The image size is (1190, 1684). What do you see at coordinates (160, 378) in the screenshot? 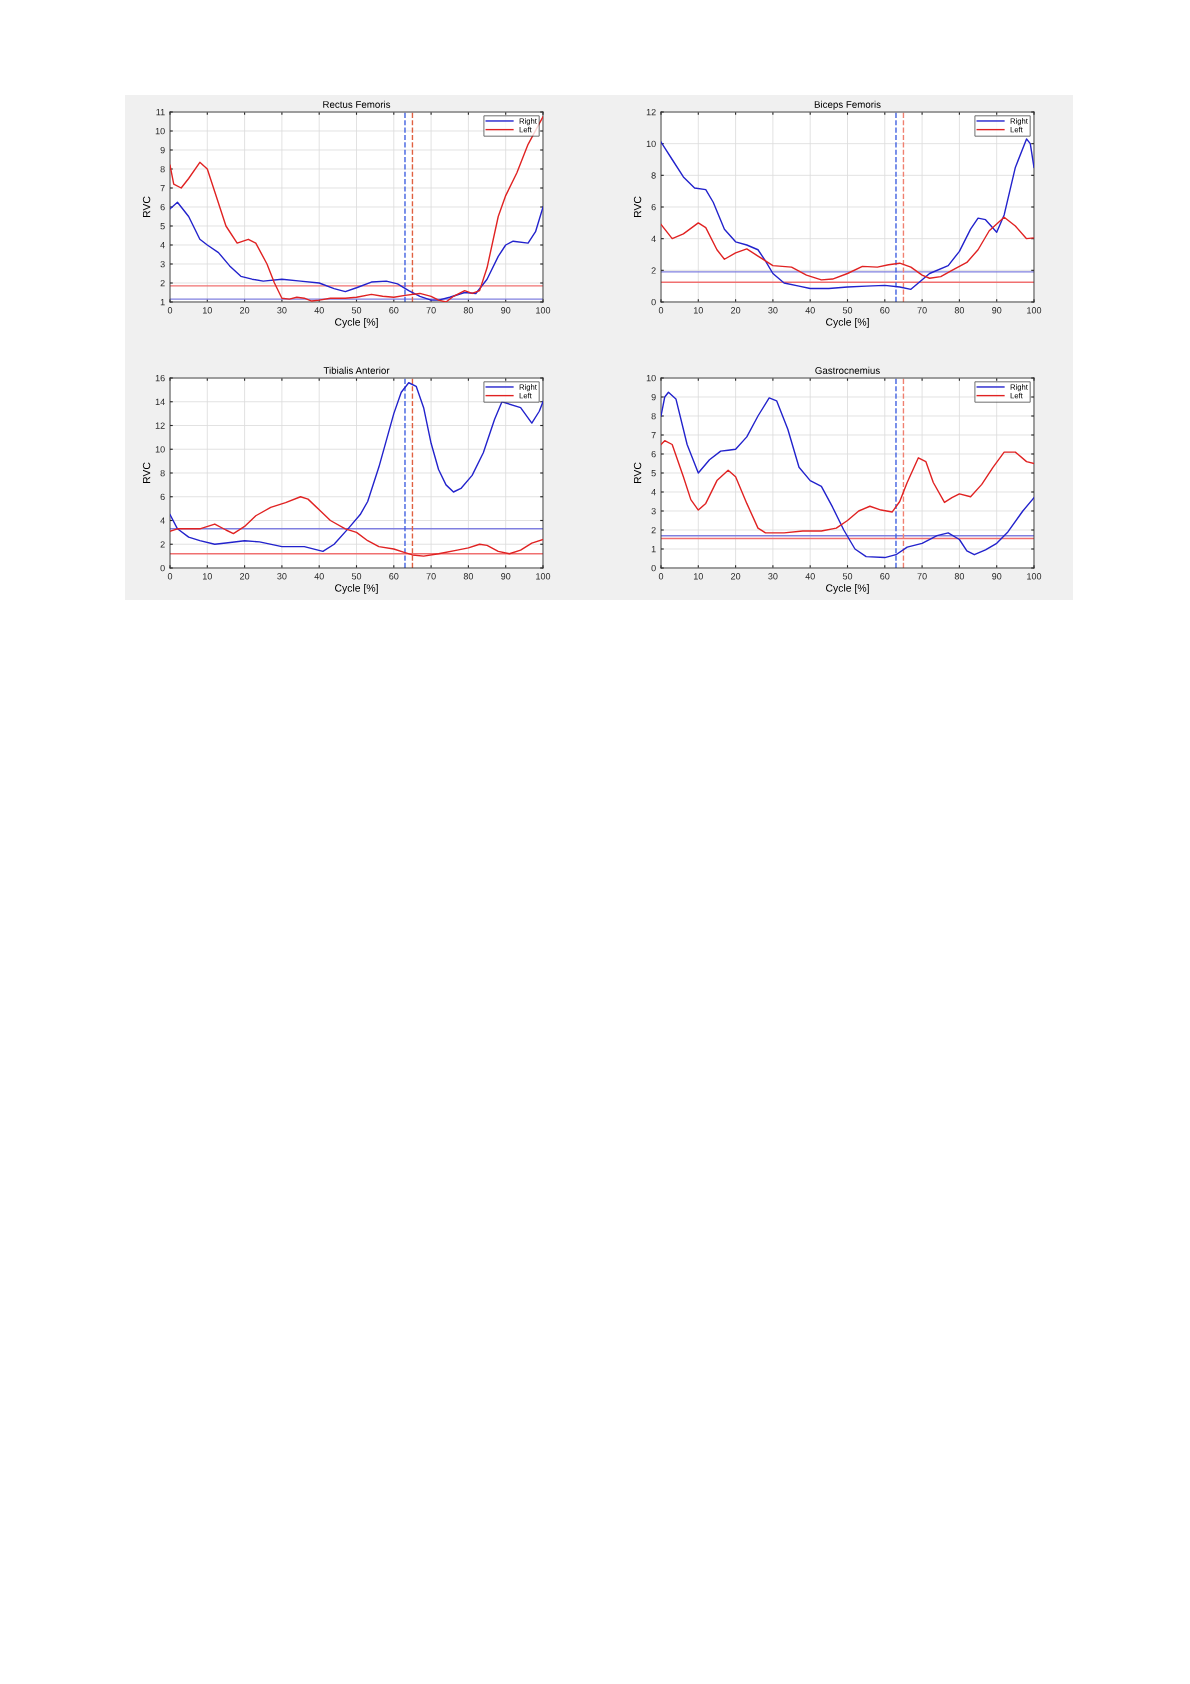
I see `y-tick-label: 16` at bounding box center [160, 378].